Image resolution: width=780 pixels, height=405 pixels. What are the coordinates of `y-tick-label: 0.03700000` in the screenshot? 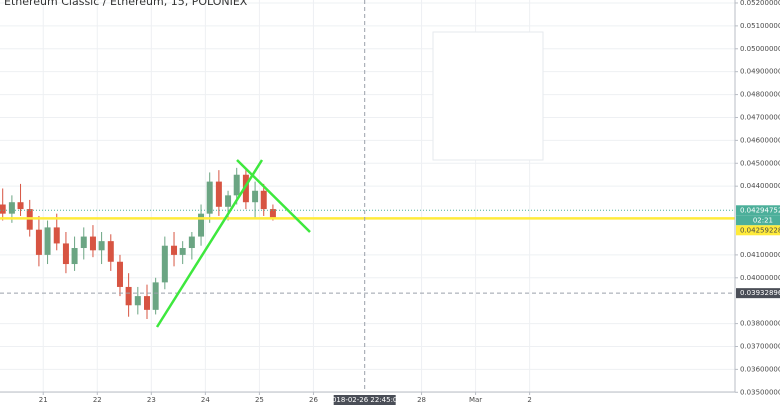 It's located at (760, 346).